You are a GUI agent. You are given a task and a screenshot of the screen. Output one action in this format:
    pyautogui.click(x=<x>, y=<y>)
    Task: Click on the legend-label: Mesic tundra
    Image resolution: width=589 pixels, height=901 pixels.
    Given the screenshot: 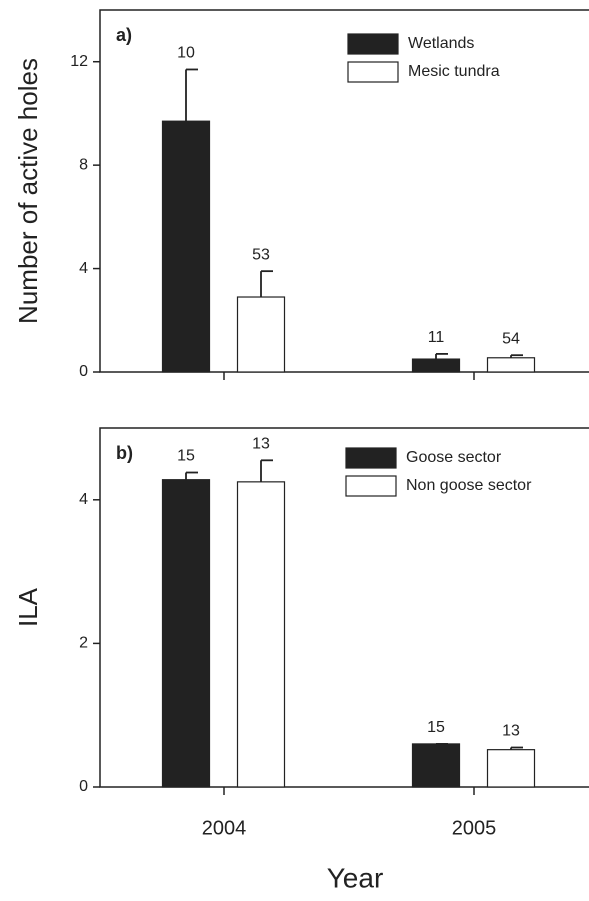 What is the action you would take?
    pyautogui.click(x=454, y=71)
    